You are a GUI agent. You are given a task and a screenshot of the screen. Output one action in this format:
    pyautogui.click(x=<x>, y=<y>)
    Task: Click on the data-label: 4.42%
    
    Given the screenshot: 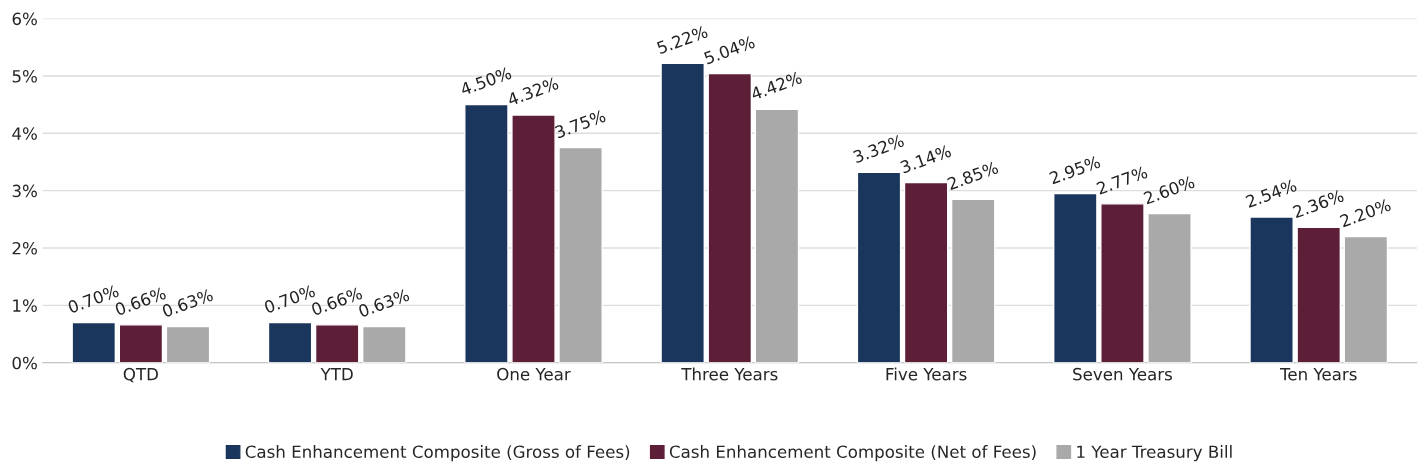 What is the action you would take?
    pyautogui.click(x=776, y=85)
    